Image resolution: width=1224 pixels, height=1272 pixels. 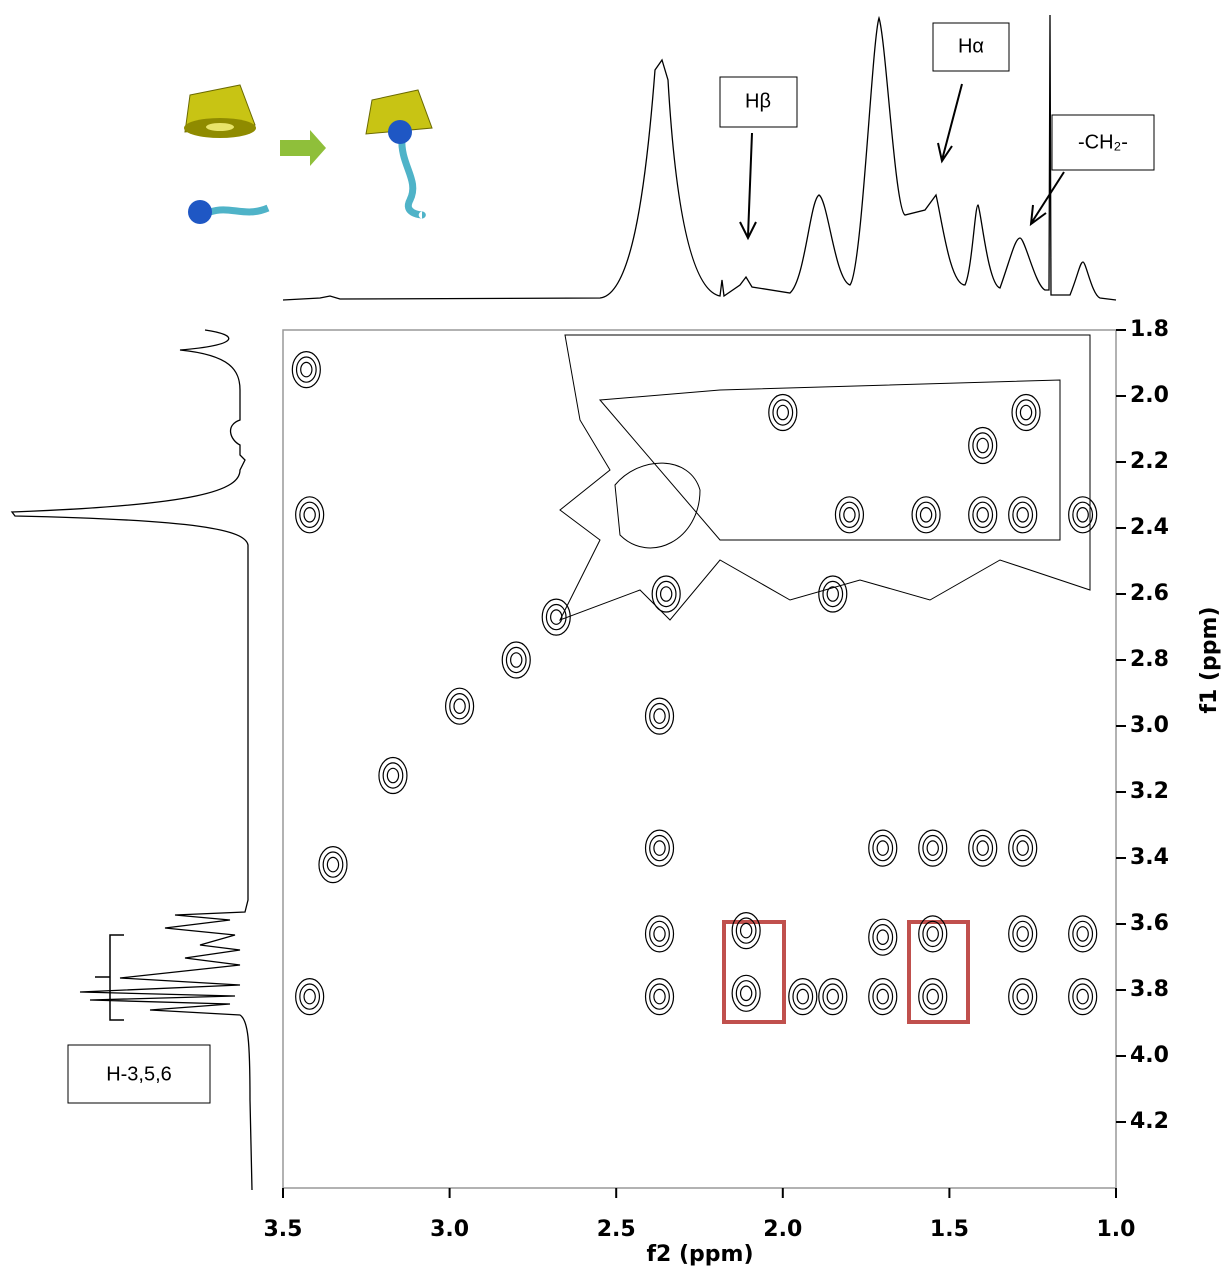 What do you see at coordinates (1149, 329) in the screenshot?
I see `y-tick-label: 1.8` at bounding box center [1149, 329].